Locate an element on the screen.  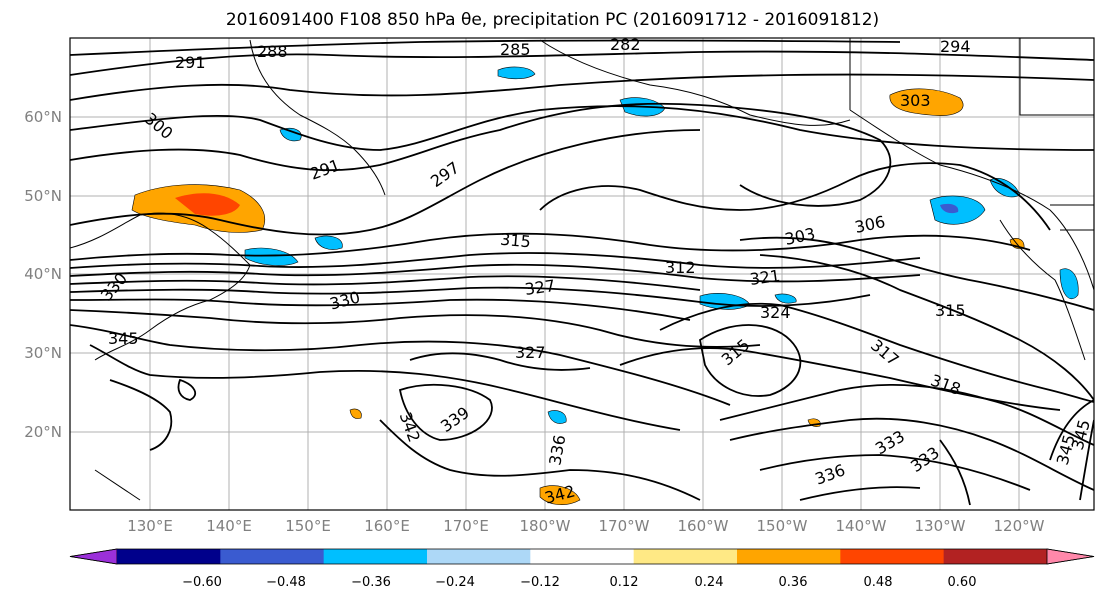
lon-label: 150°W is located at coordinates (782, 526).